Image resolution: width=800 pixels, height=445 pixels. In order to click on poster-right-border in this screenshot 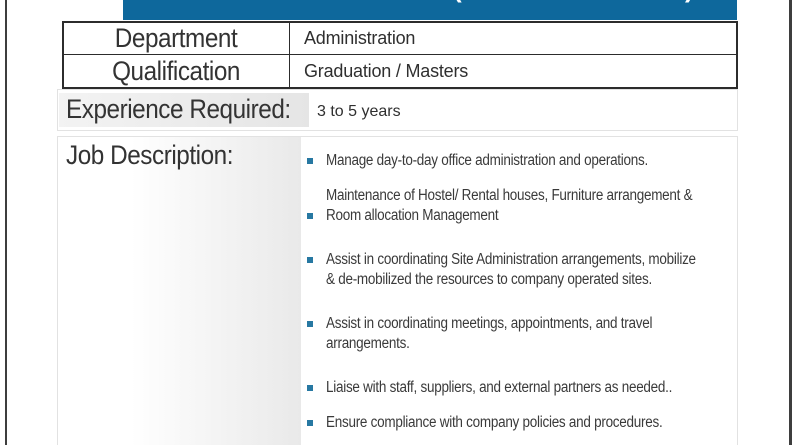, I will do `click(790, 222)`.